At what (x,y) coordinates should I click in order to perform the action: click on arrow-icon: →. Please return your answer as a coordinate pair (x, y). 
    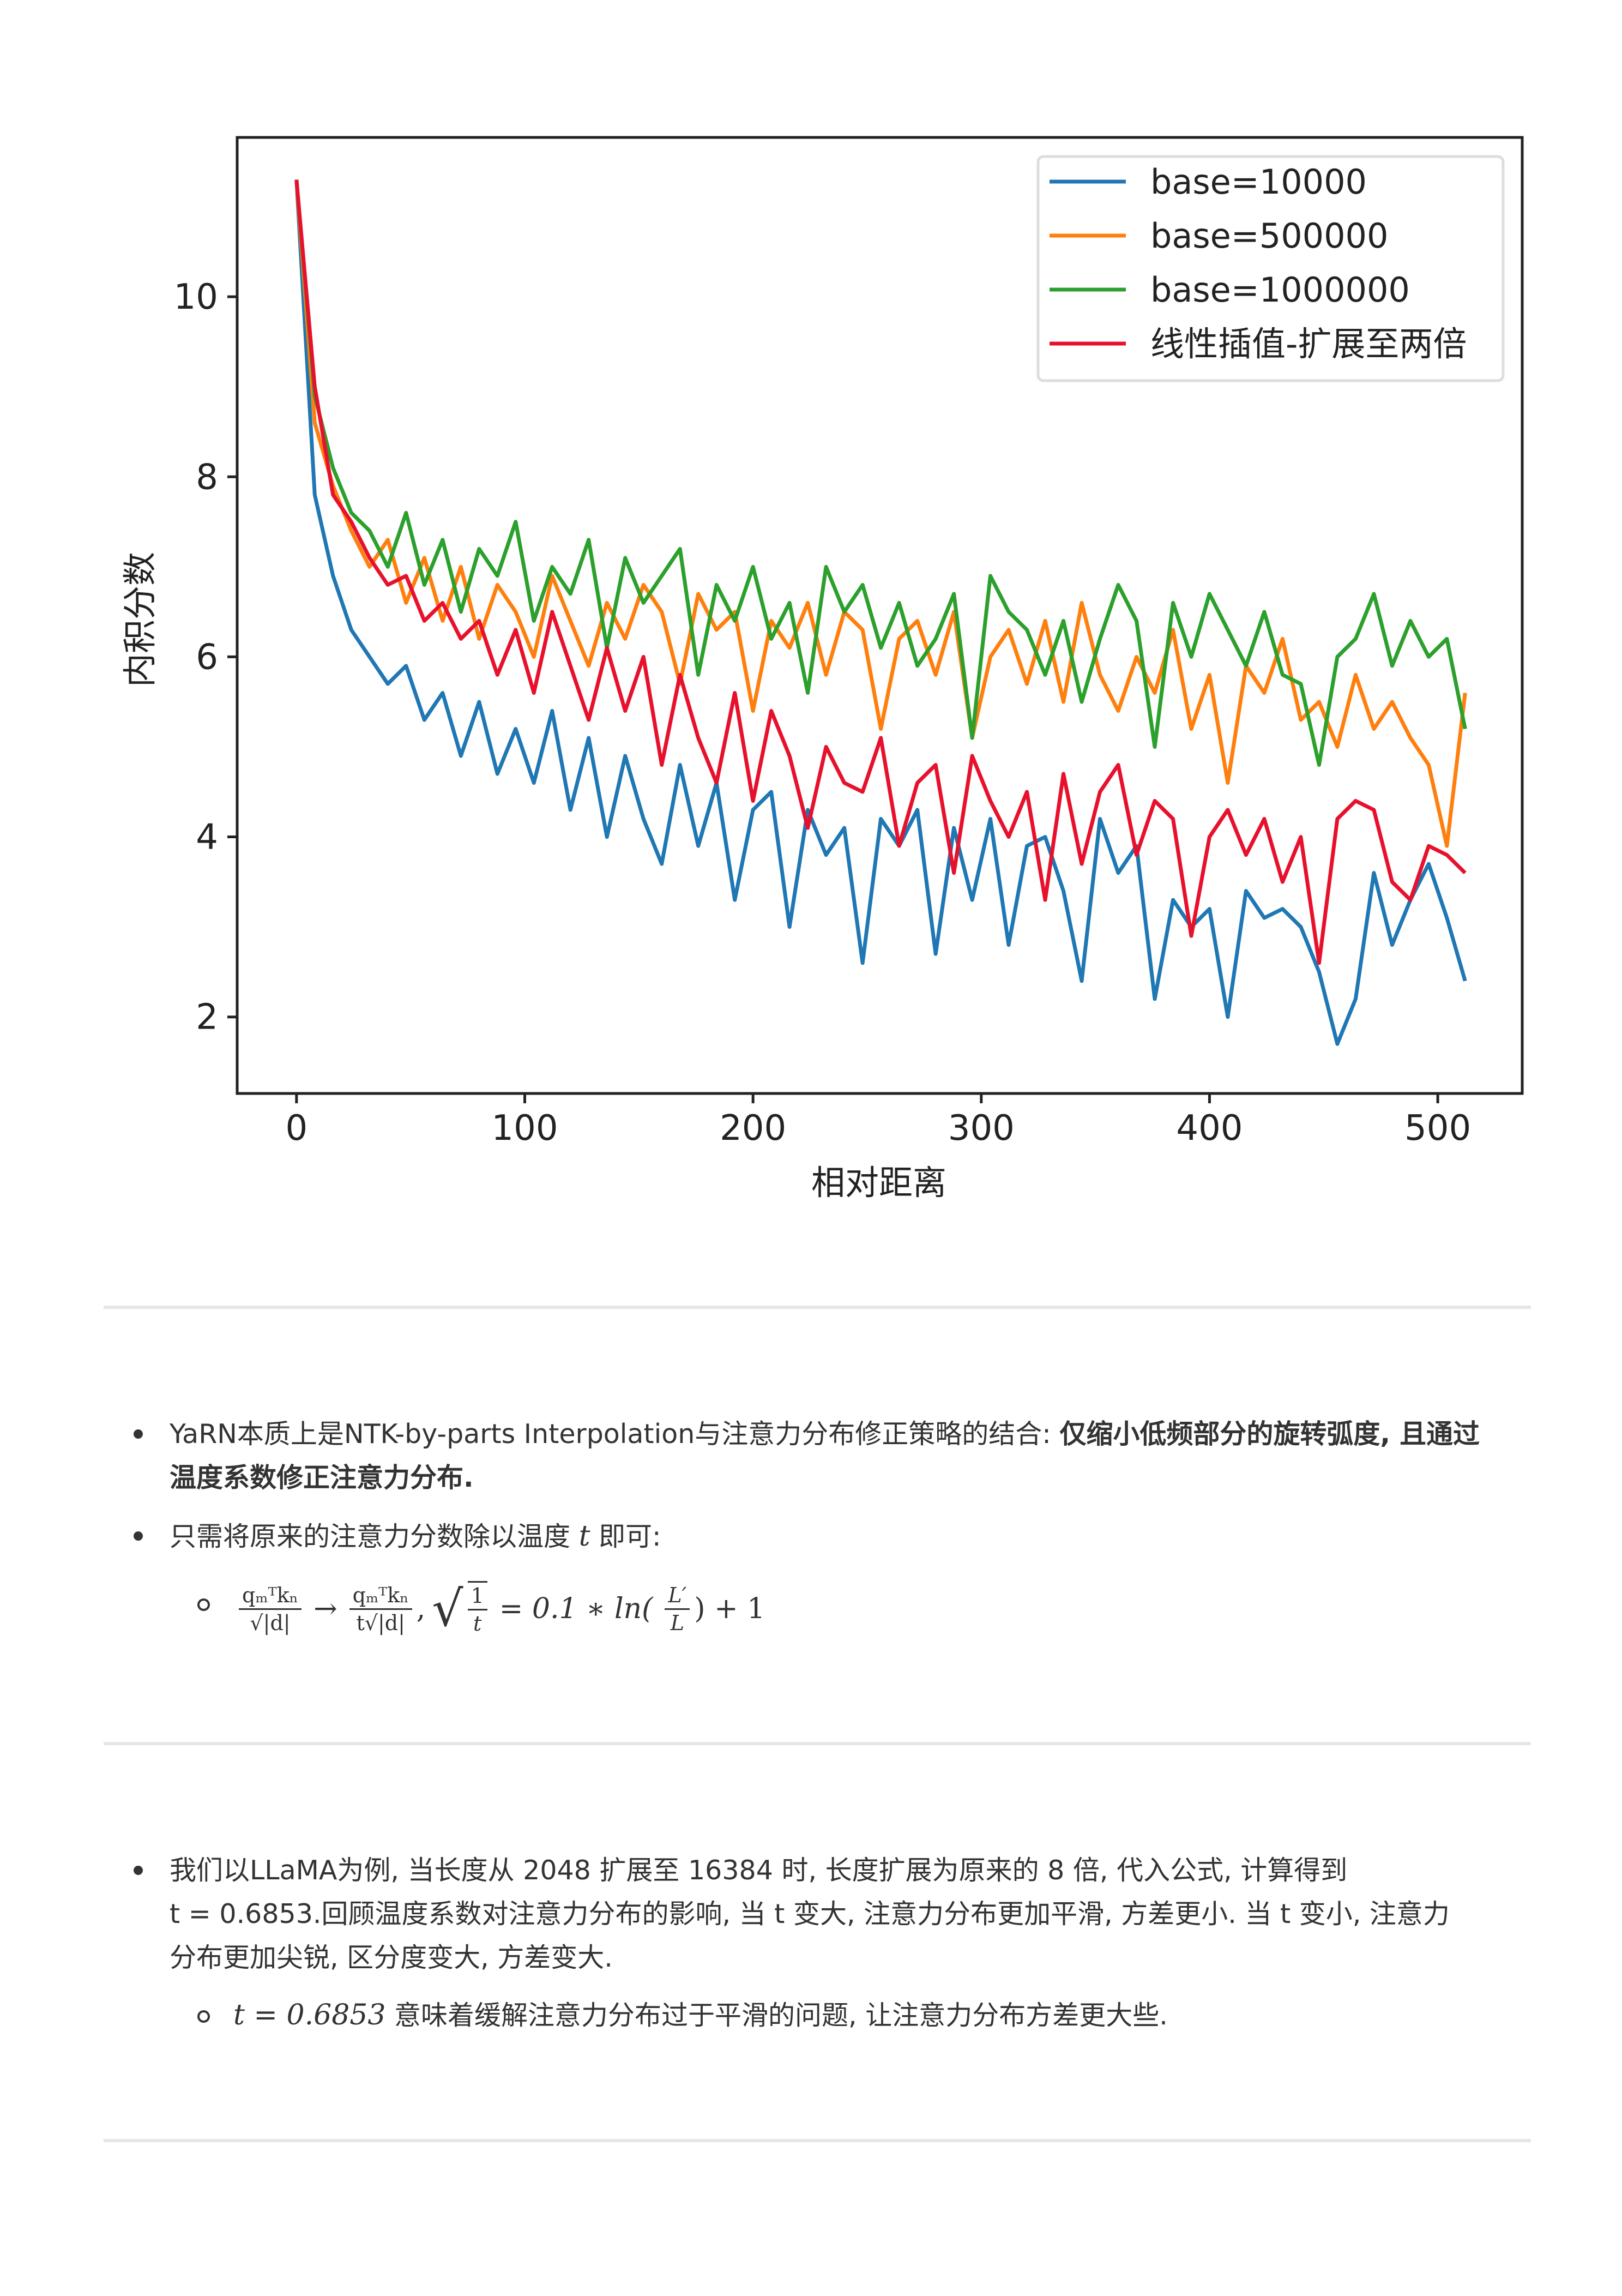
    Looking at the image, I should click on (325, 1608).